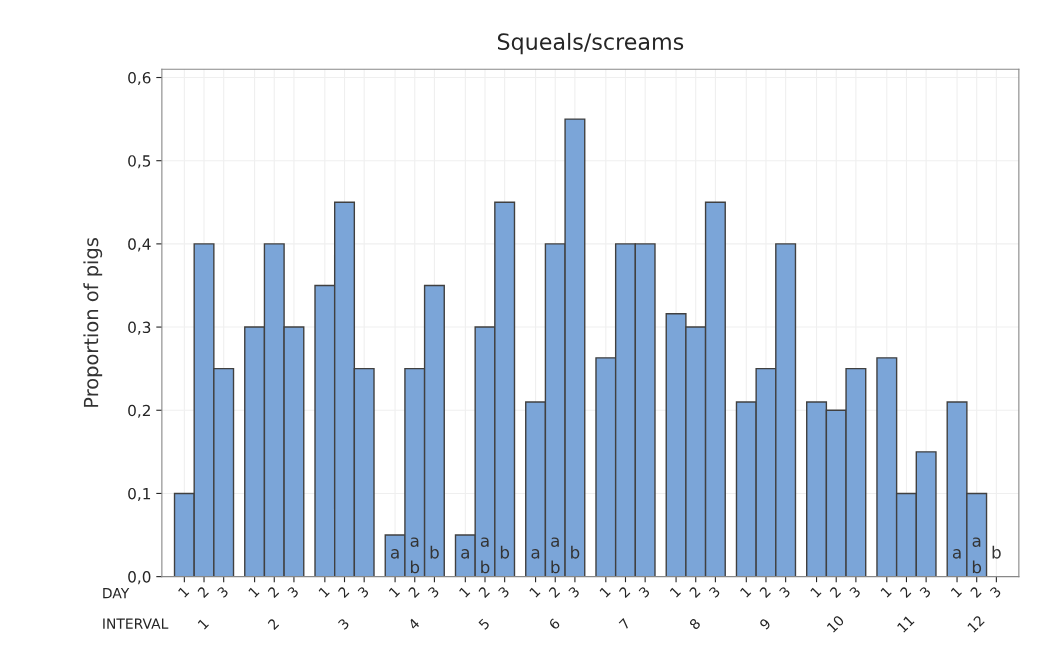  Describe the element at coordinates (835, 623) in the screenshot. I see `x-tick-label: 10` at that location.